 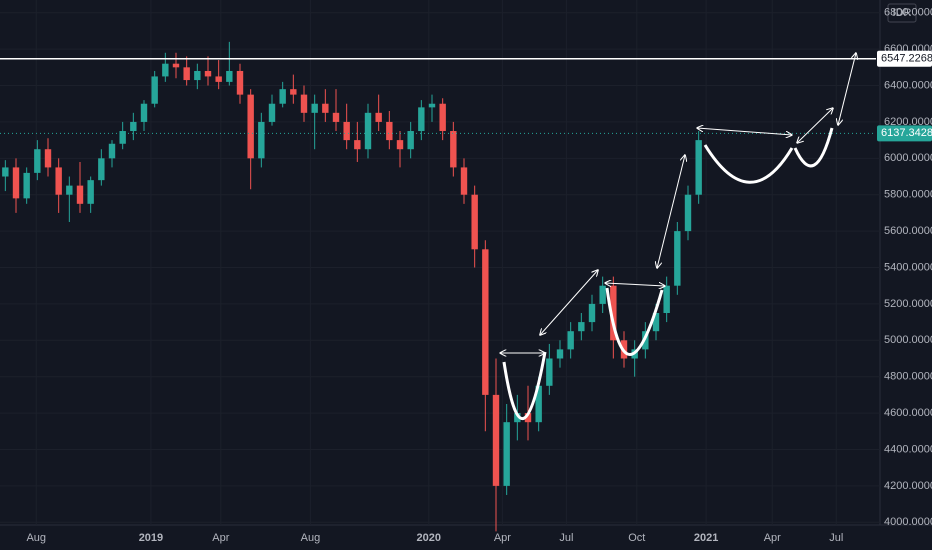 I want to click on x-tick-label: 2020, so click(x=429, y=538).